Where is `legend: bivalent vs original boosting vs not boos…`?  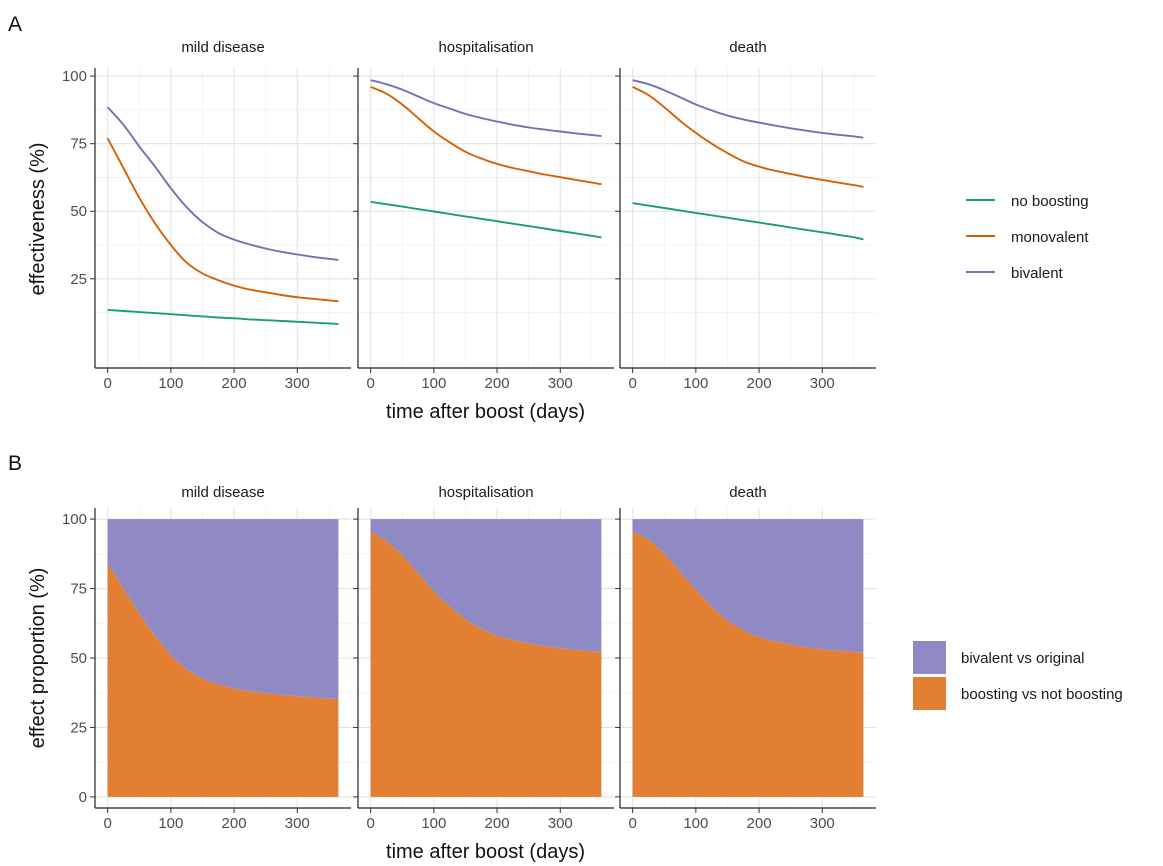 legend: bivalent vs original boosting vs not boos… is located at coordinates (1018, 675).